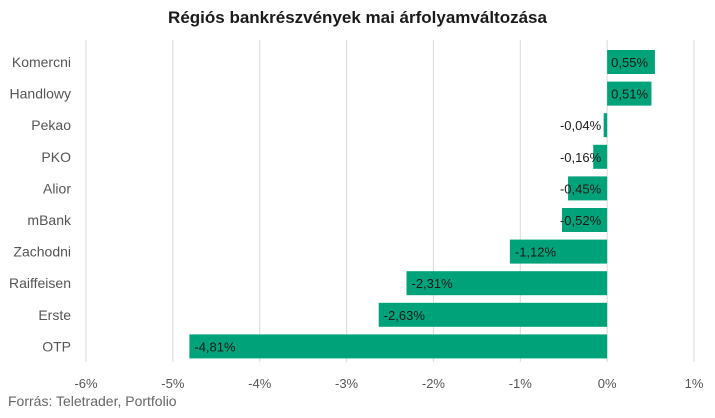  What do you see at coordinates (86, 383) in the screenshot?
I see `x-tick-label: -6%` at bounding box center [86, 383].